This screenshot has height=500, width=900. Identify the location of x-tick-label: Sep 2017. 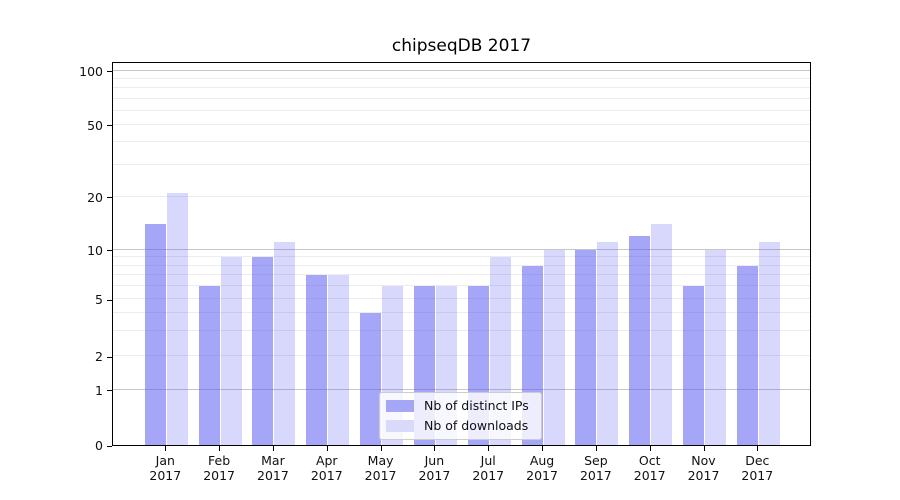
(596, 468).